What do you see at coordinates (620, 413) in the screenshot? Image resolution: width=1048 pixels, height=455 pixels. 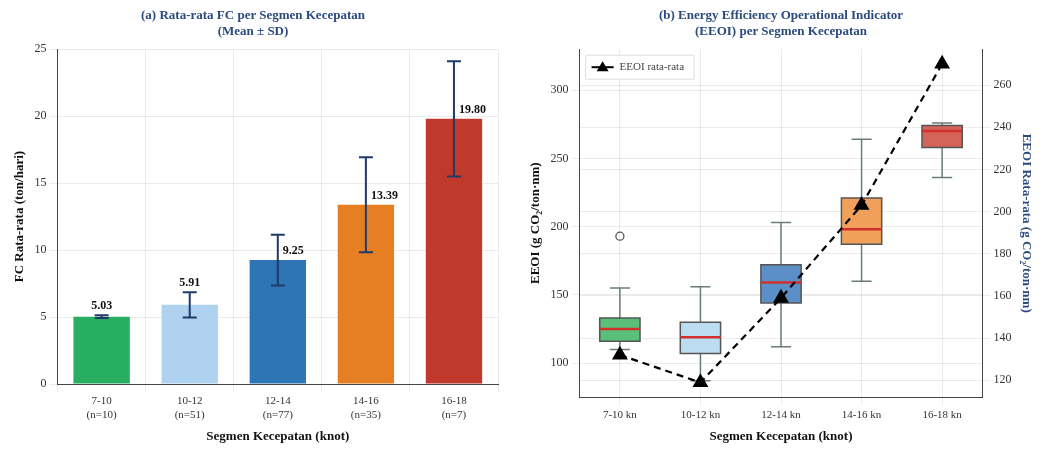 I see `x-tick-label: 7-10 kn` at bounding box center [620, 413].